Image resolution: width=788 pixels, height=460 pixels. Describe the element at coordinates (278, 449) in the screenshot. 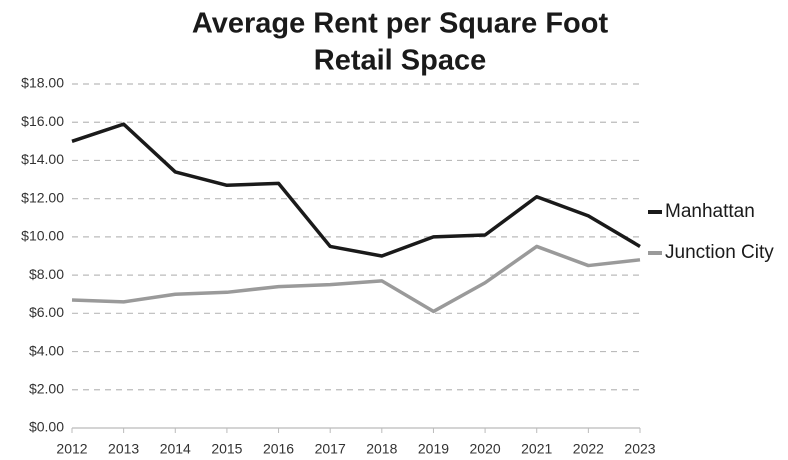

I see `x-tick-label: 2016` at that location.